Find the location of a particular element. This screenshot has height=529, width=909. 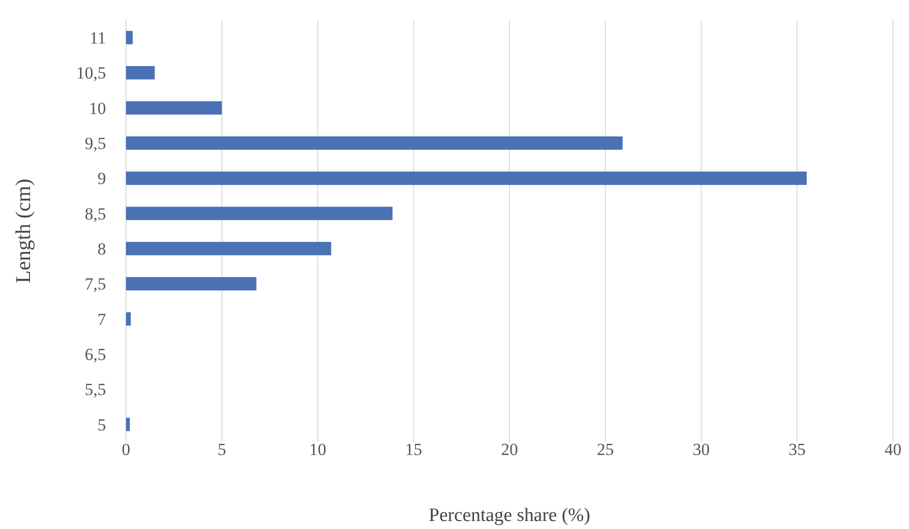

y-tick-label: 10,5 is located at coordinates (91, 73).